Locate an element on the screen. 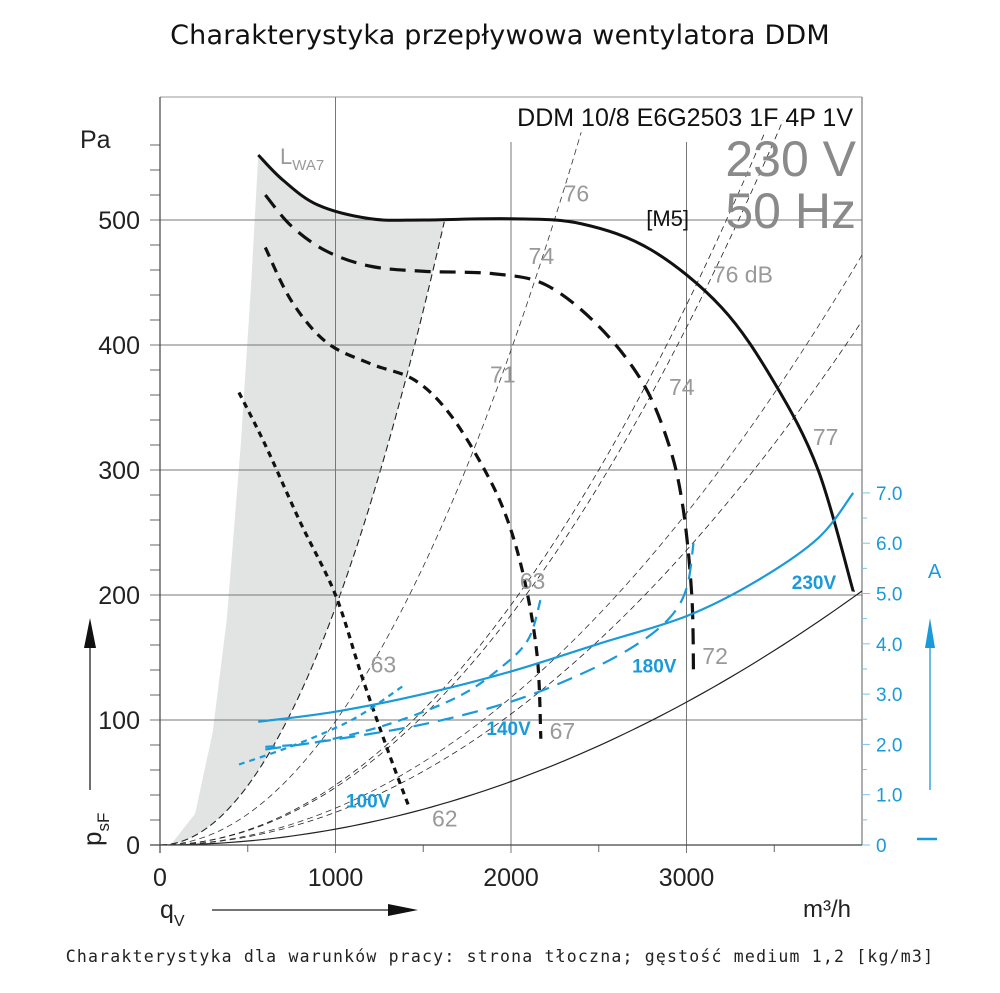 This screenshot has height=993, width=1000. x-axis-unit: m³/h is located at coordinates (827, 909).